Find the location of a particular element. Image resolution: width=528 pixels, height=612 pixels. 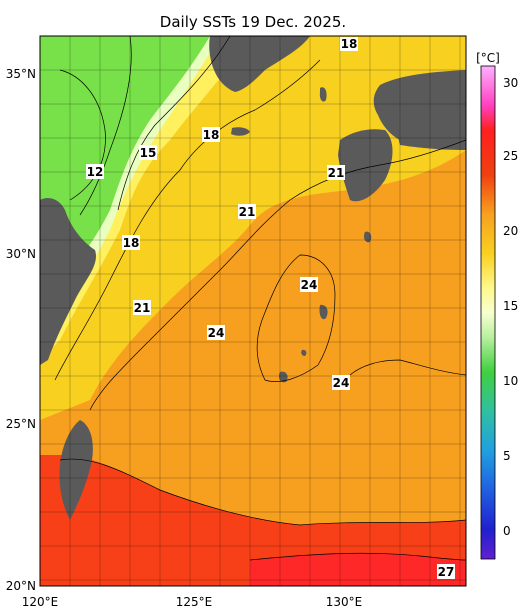

tsushima-land is located at coordinates (323, 94).